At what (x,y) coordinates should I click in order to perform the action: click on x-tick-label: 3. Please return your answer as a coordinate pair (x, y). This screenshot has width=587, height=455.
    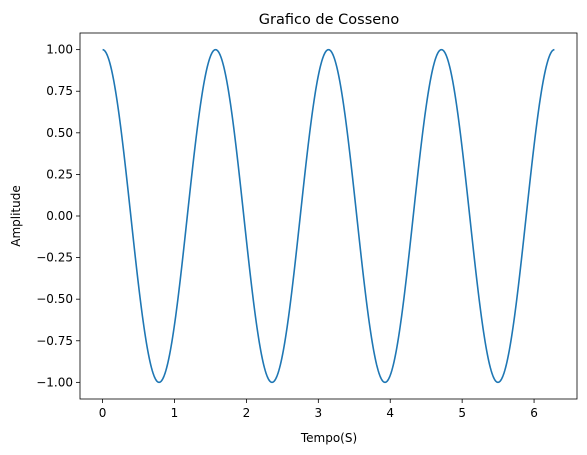
    Looking at the image, I should click on (319, 413).